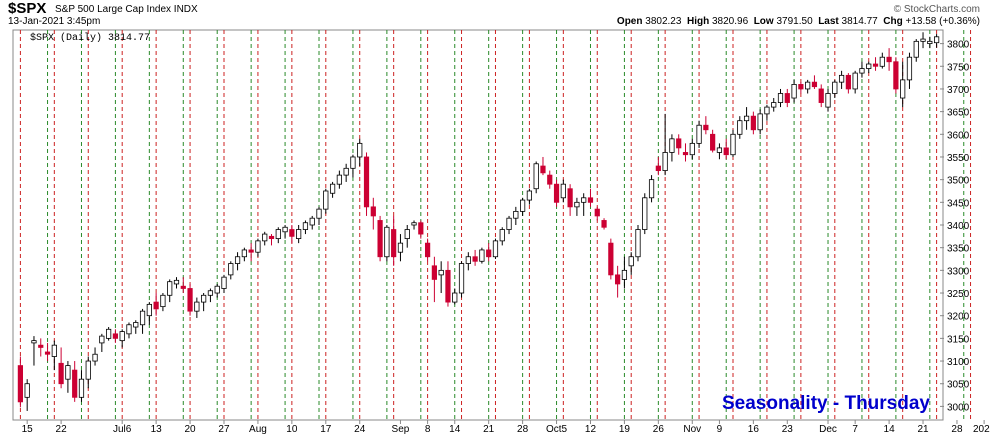 Image resolution: width=990 pixels, height=438 pixels. What do you see at coordinates (224, 429) in the screenshot?
I see `x-tick-label: 27` at bounding box center [224, 429].